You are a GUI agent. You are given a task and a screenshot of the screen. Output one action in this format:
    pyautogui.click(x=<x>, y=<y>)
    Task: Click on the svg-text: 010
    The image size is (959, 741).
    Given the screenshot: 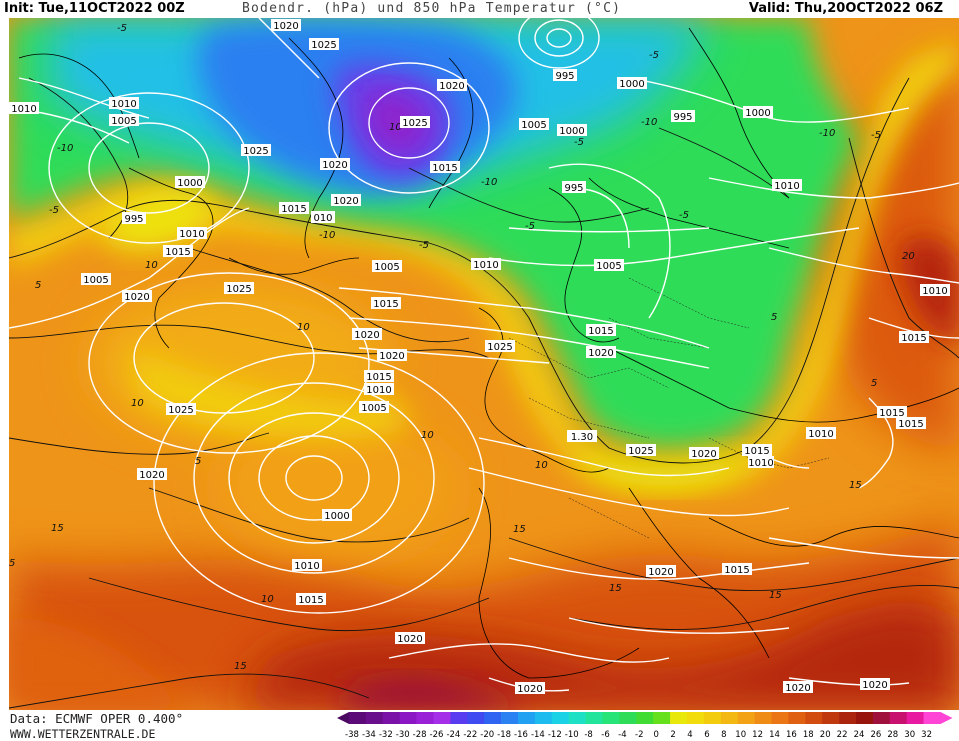 What is the action you would take?
    pyautogui.click(x=322, y=218)
    